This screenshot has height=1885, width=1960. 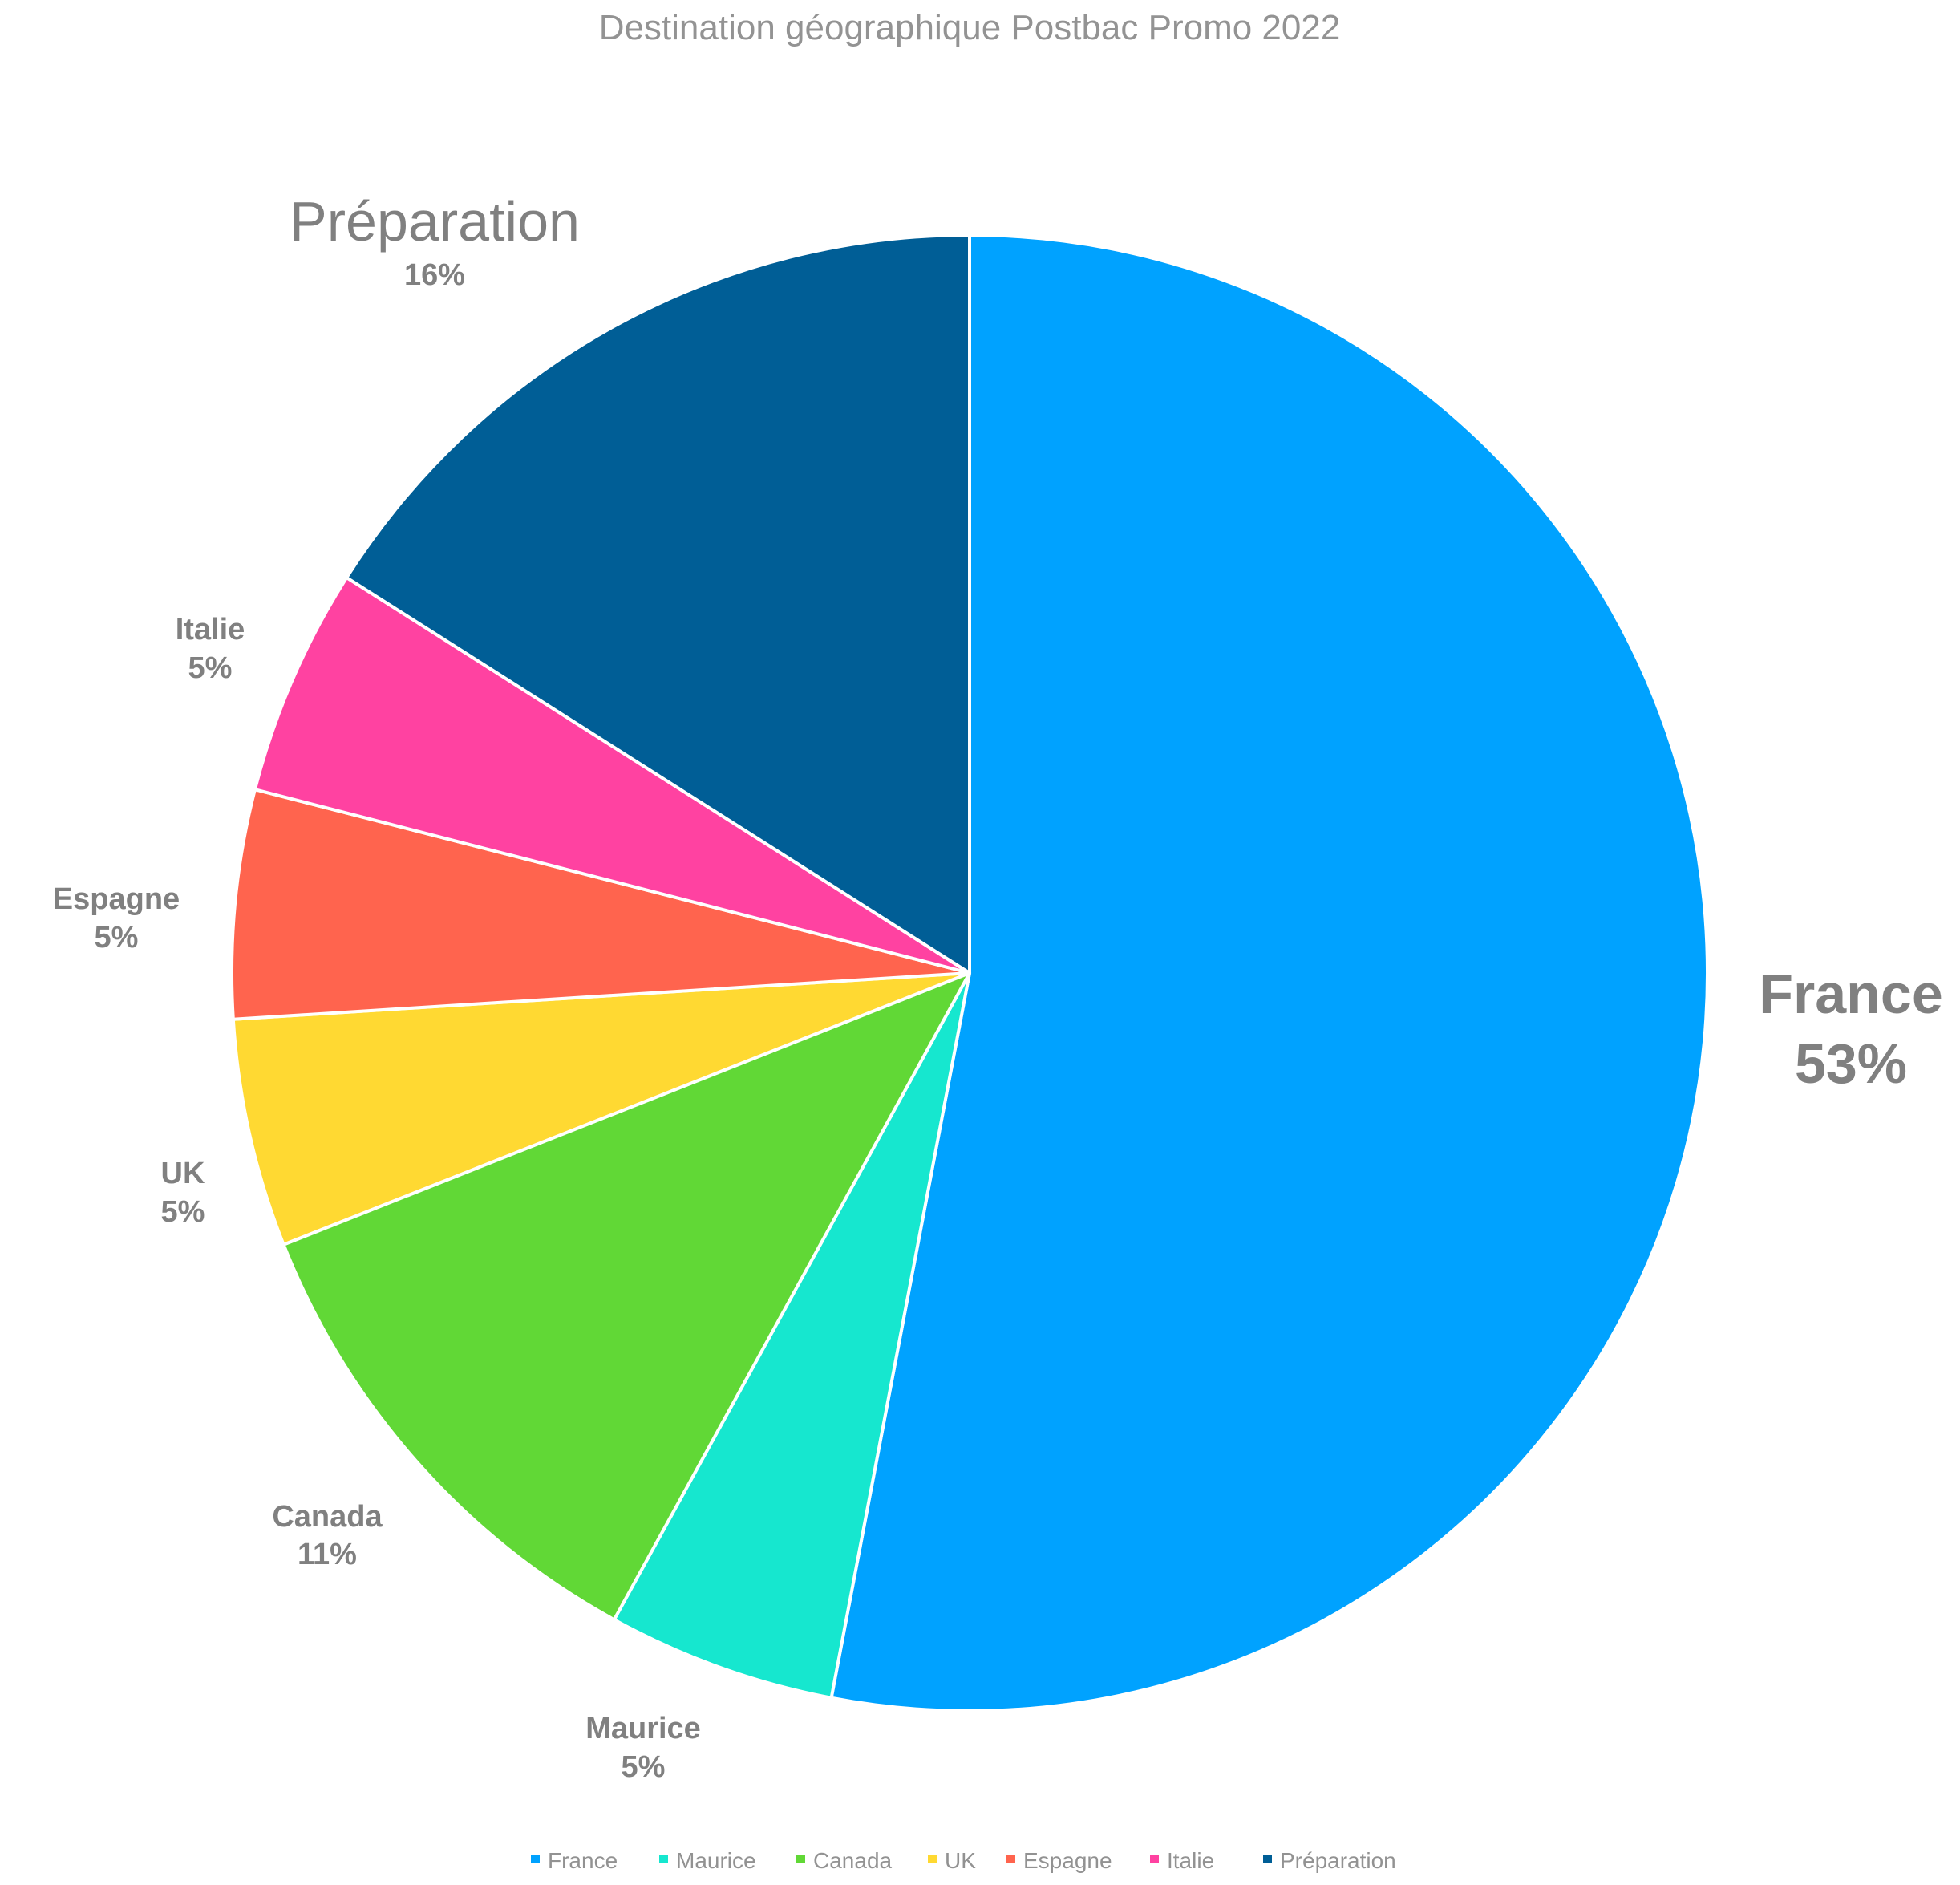 What do you see at coordinates (1067, 1860) in the screenshot?
I see `legend-label-espagne: Espagne` at bounding box center [1067, 1860].